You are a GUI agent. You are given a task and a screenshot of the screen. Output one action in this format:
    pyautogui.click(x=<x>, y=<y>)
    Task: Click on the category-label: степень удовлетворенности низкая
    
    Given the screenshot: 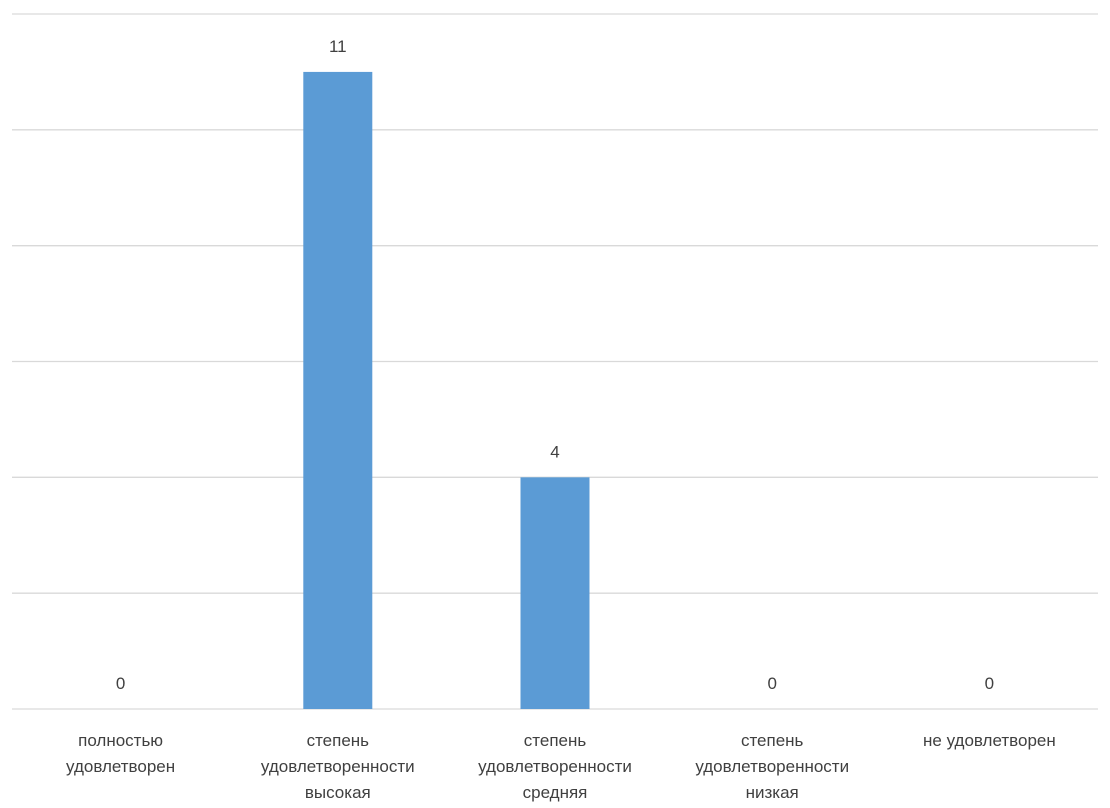 What is the action you would take?
    pyautogui.click(x=772, y=766)
    